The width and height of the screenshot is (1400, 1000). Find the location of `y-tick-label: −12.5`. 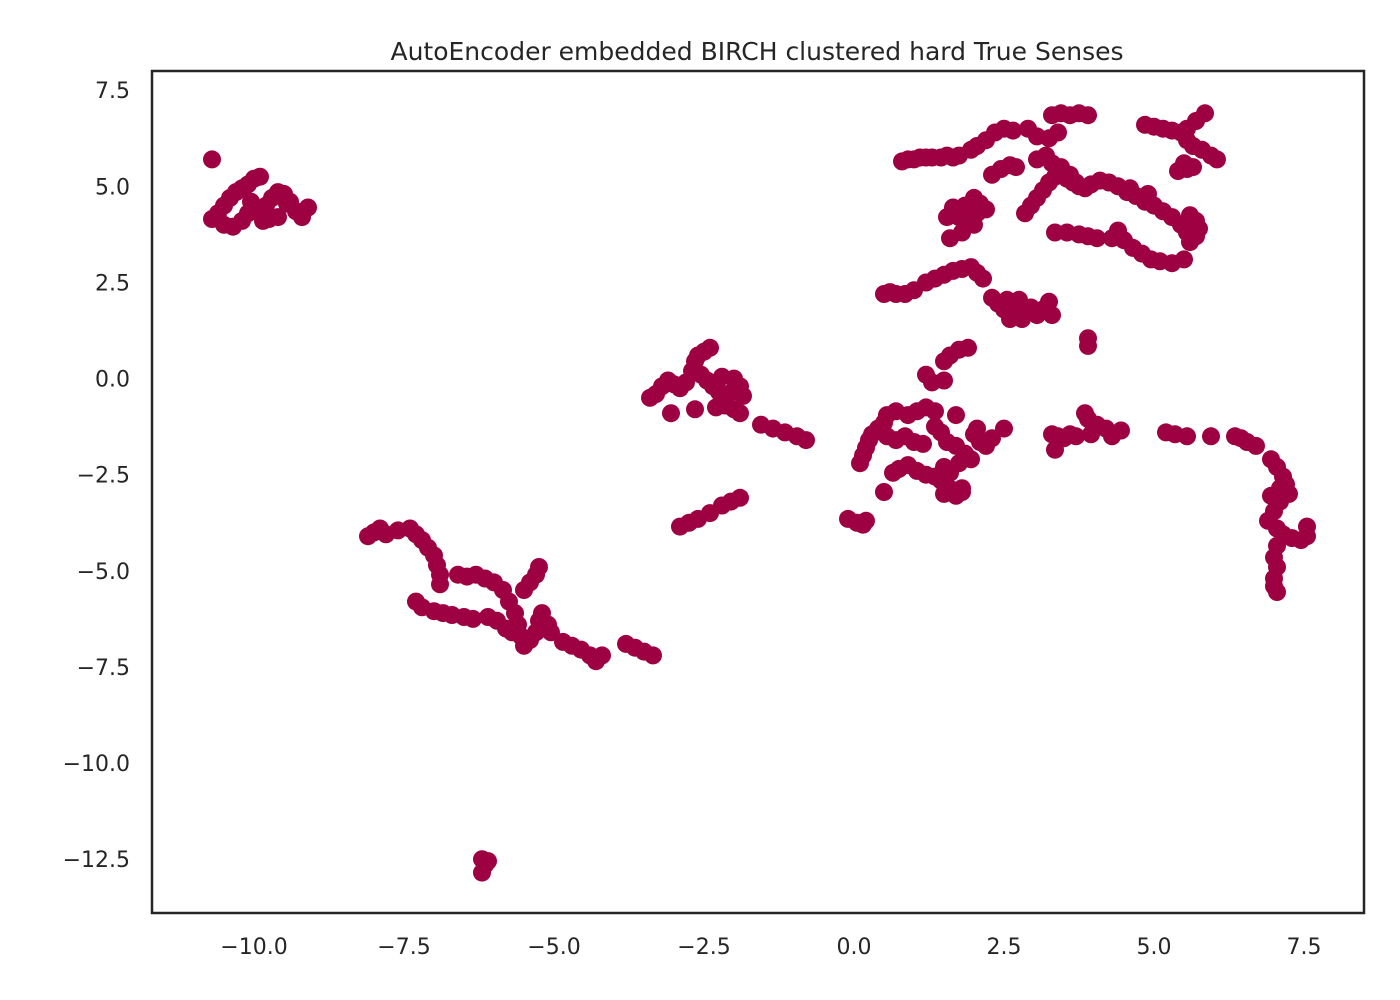

y-tick-label: −12.5 is located at coordinates (96, 860).